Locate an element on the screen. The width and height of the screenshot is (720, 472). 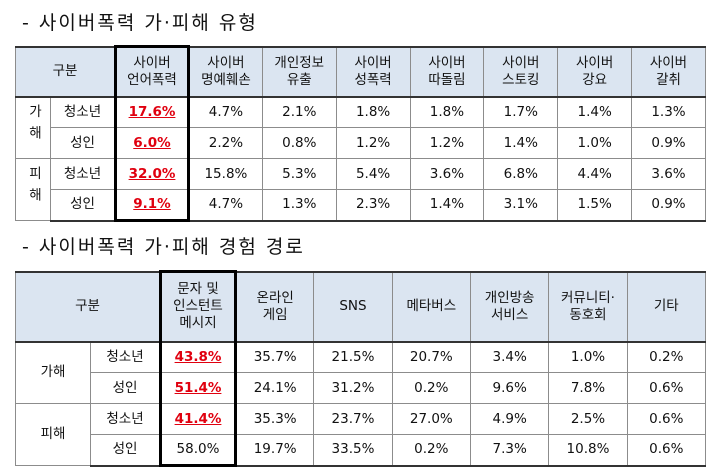
header-cell: 사이버 언어폭력 is located at coordinates (152, 71).